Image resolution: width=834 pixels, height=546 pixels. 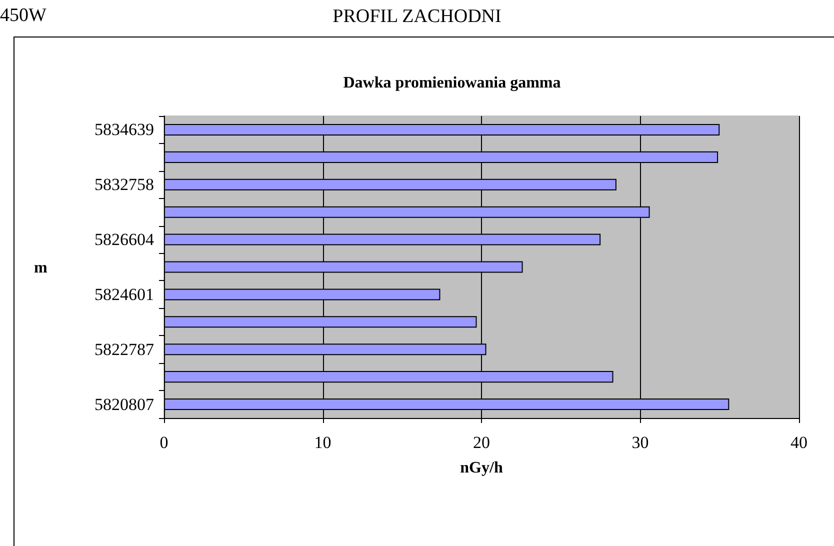 What do you see at coordinates (481, 442) in the screenshot?
I see `x-tick-label: 20` at bounding box center [481, 442].